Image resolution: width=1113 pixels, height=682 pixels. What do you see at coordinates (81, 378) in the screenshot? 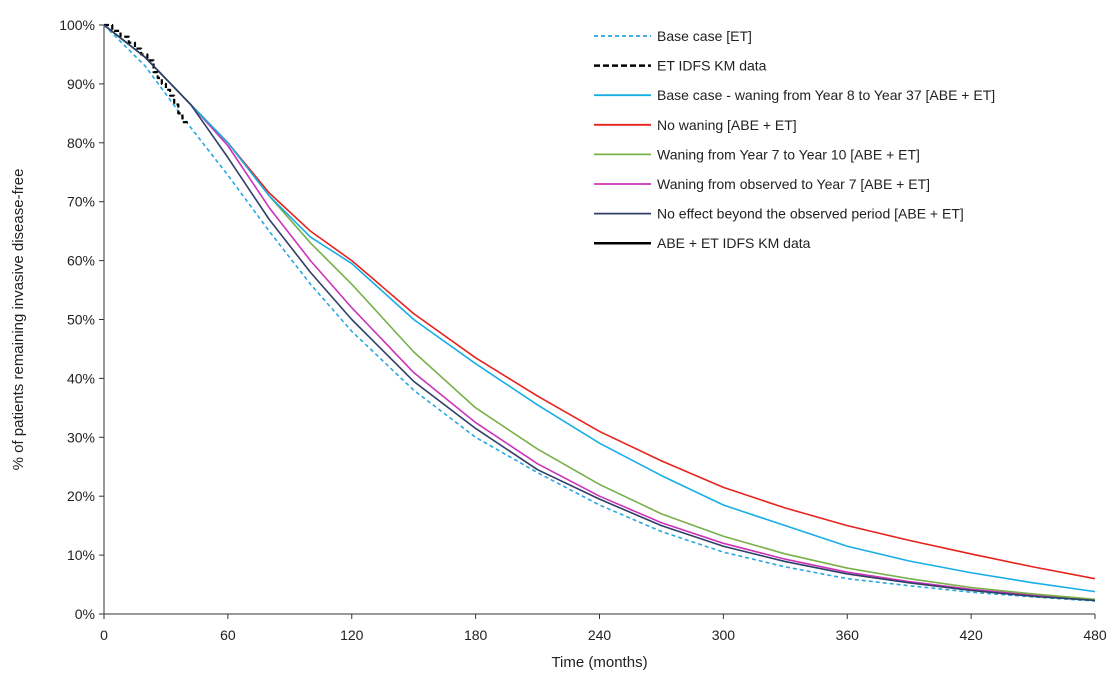
I see `y-tick-label: 40%` at bounding box center [81, 378].